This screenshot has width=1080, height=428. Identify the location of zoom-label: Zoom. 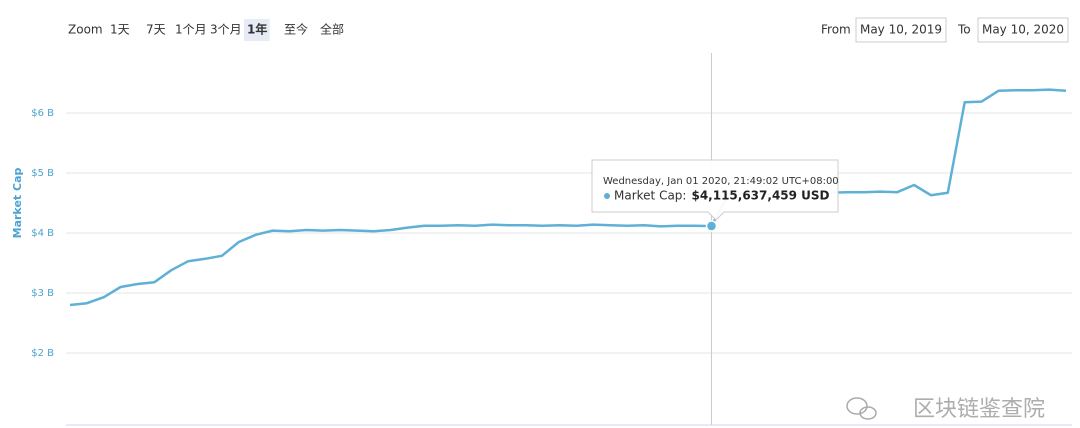
(85, 30).